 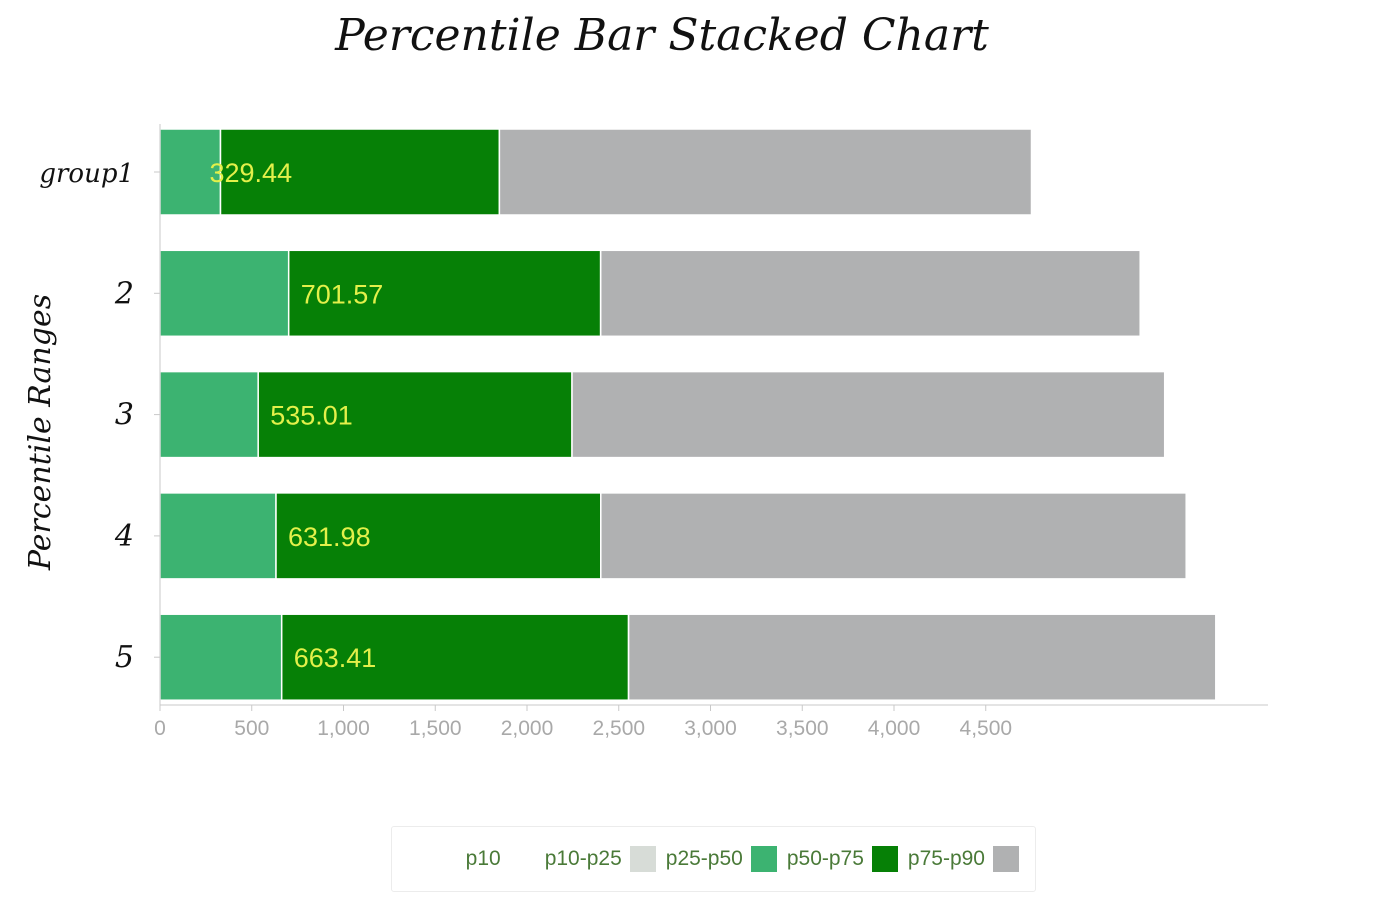 I want to click on x-tick-label-4,000: 4,000, so click(x=894, y=728).